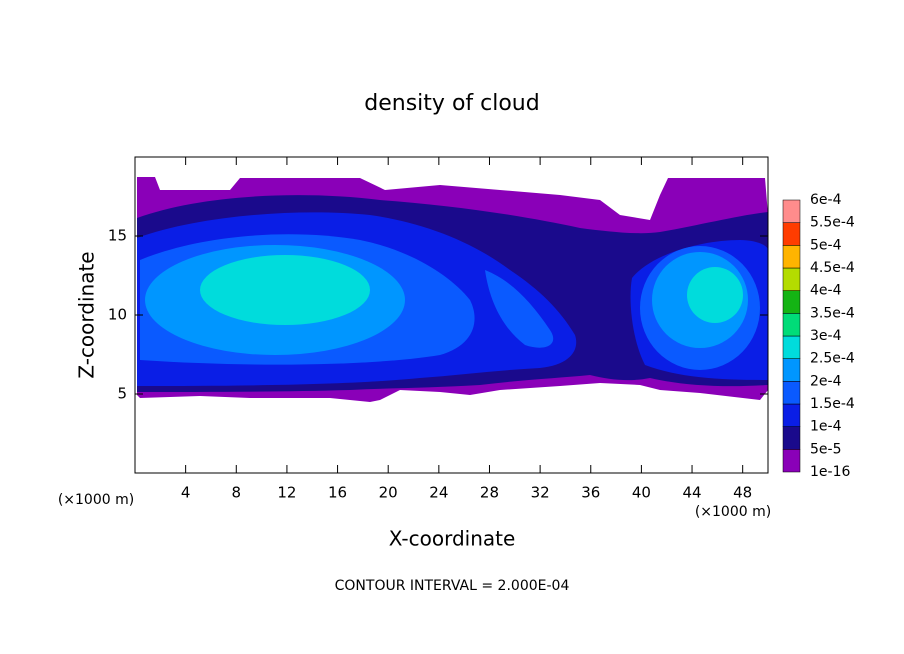  Describe the element at coordinates (832, 268) in the screenshot. I see `colorbar-label: 4.5e-4` at that location.